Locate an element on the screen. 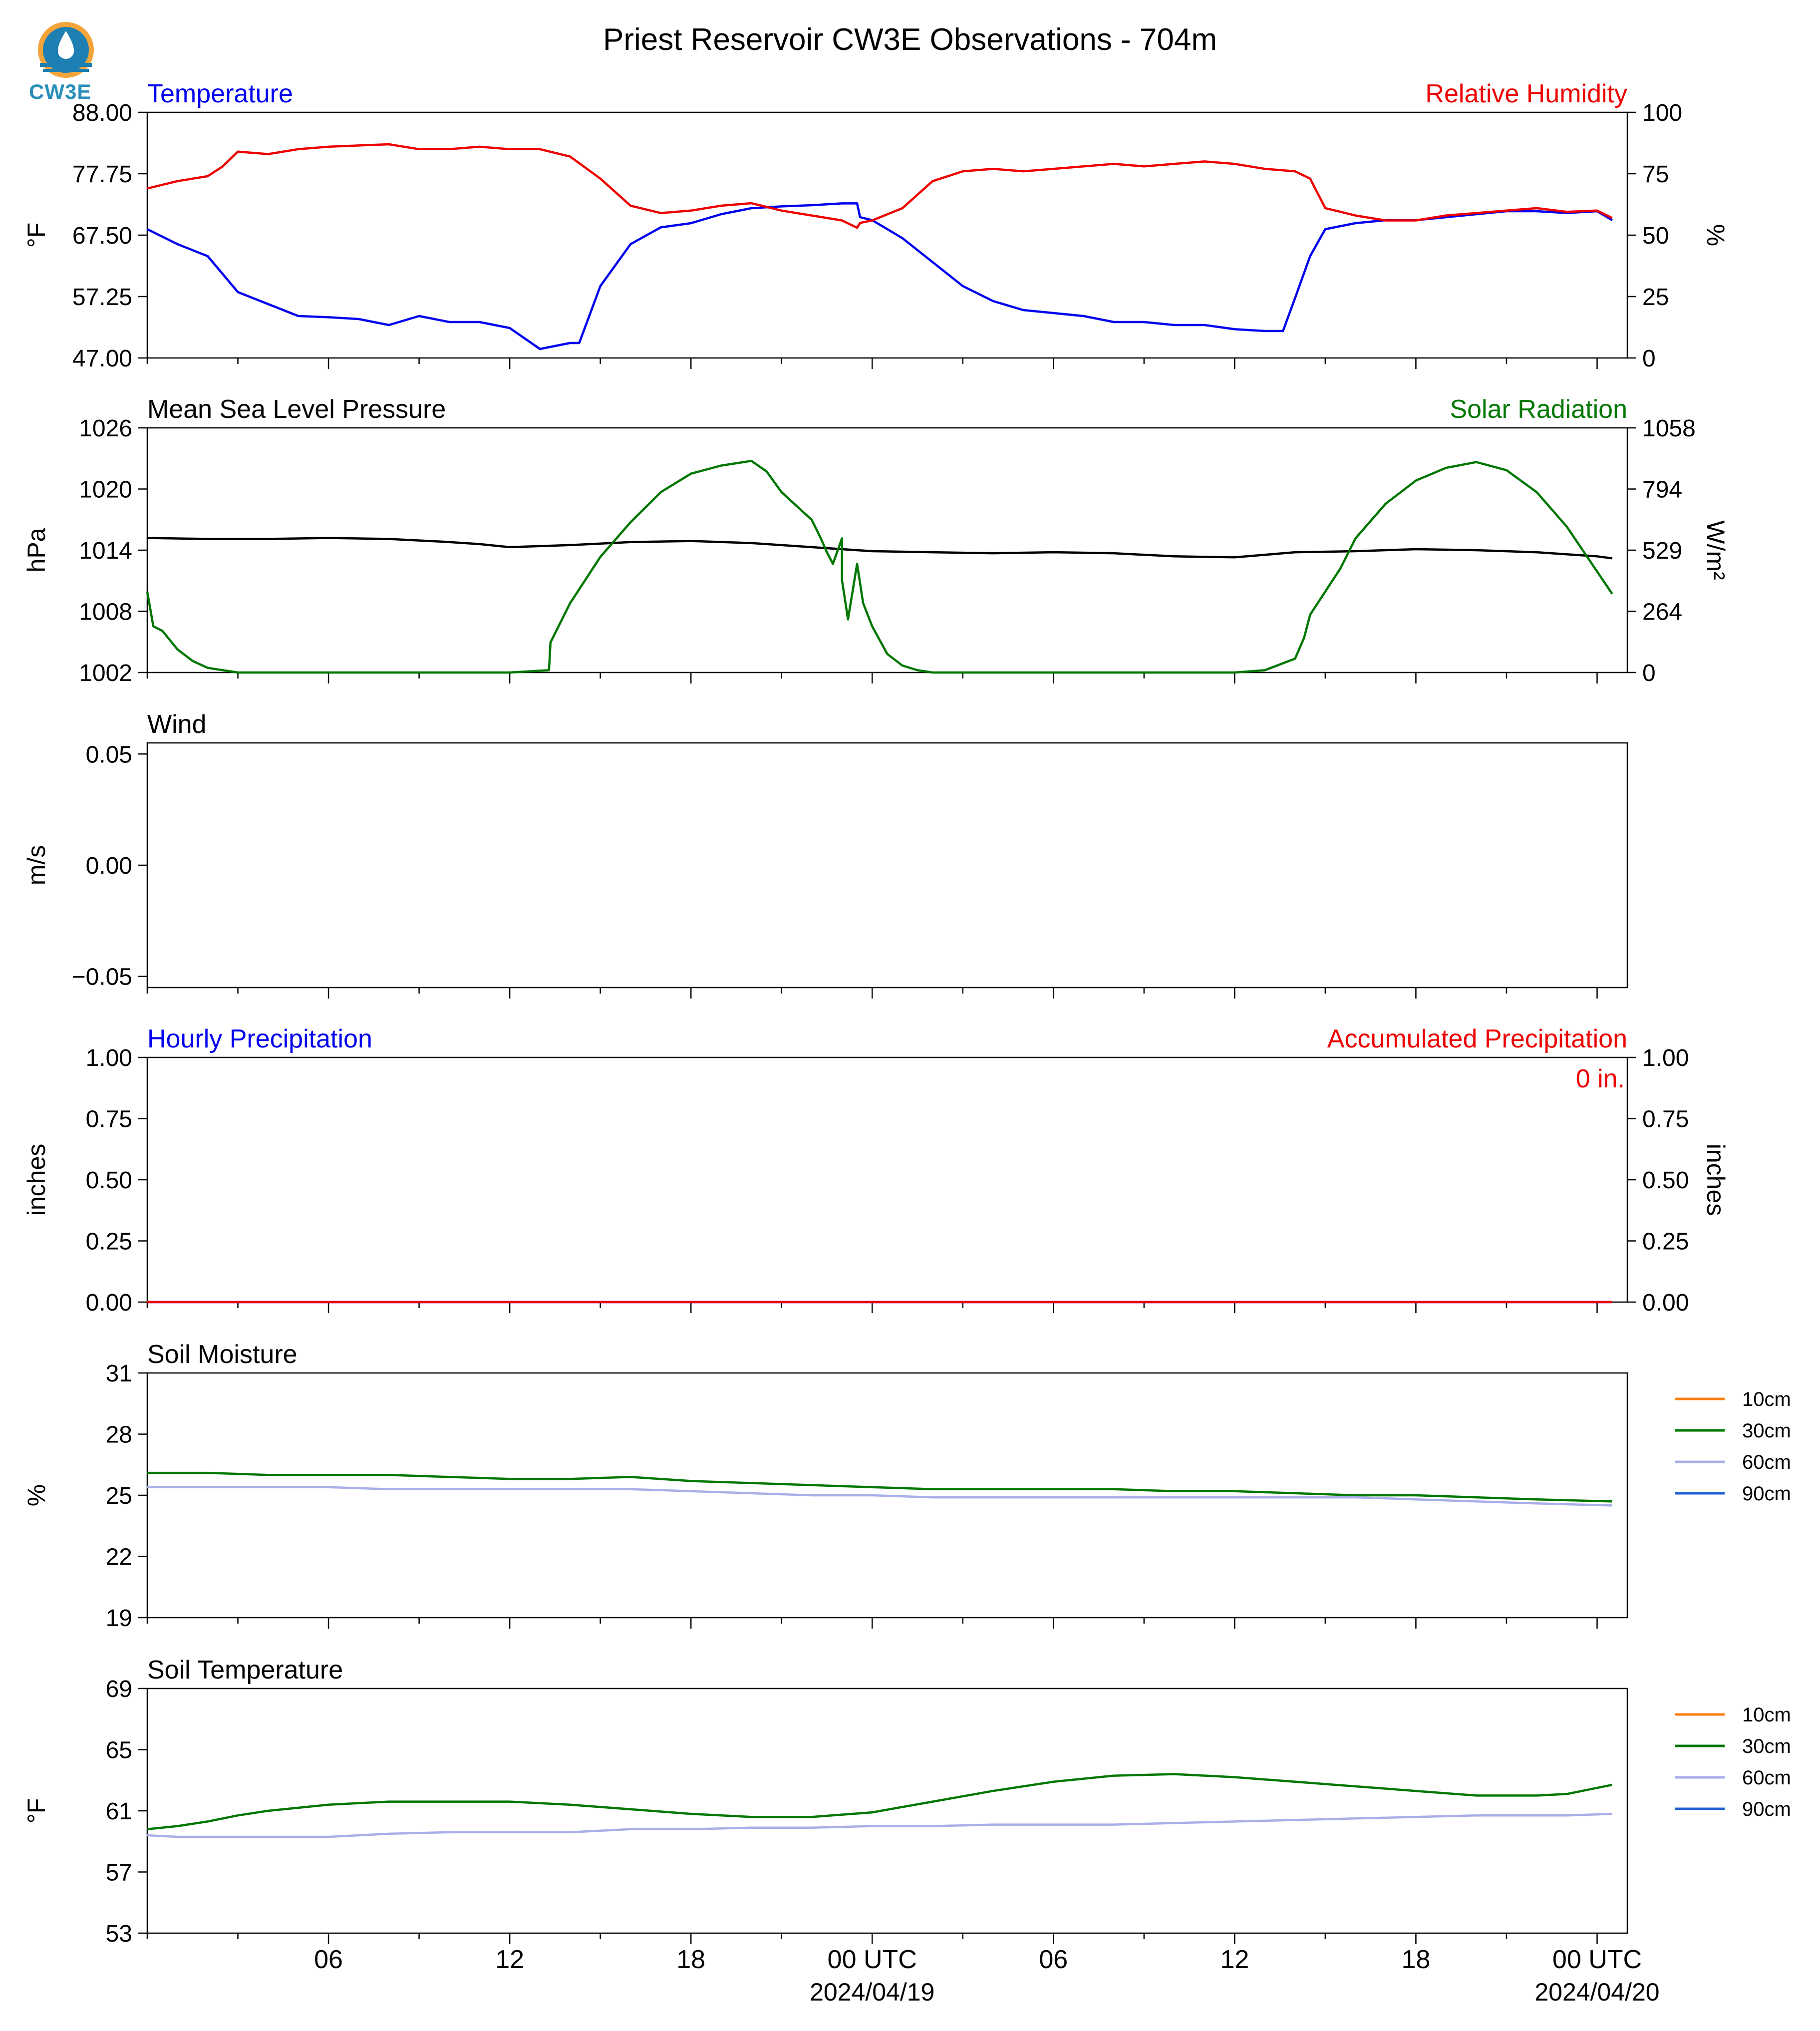 The height and width of the screenshot is (2031, 1820). panel-wind is located at coordinates (883, 871).